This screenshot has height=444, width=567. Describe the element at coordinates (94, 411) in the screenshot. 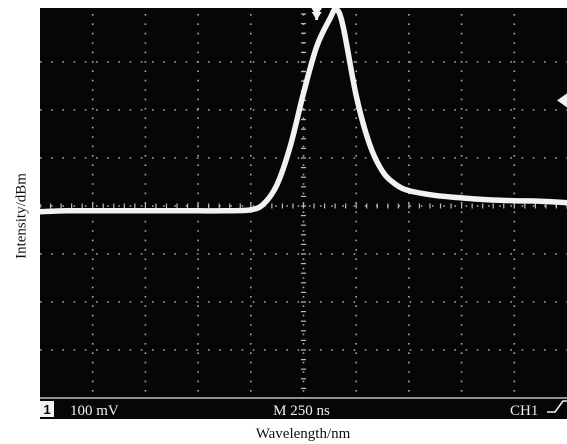

I see `ch1-scale-readout: 100 mV` at that location.